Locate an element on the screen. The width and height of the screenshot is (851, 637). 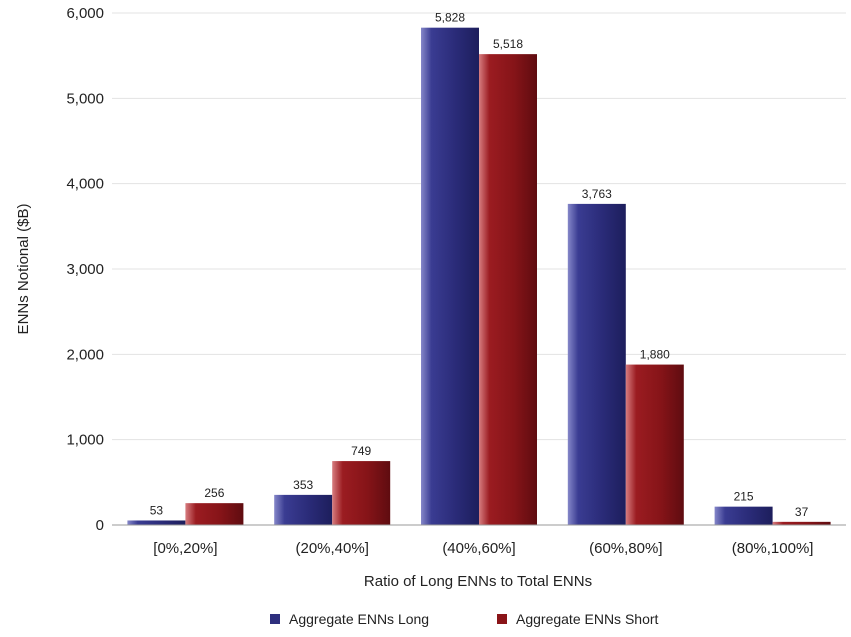
data-label-short: 256 is located at coordinates (214, 493).